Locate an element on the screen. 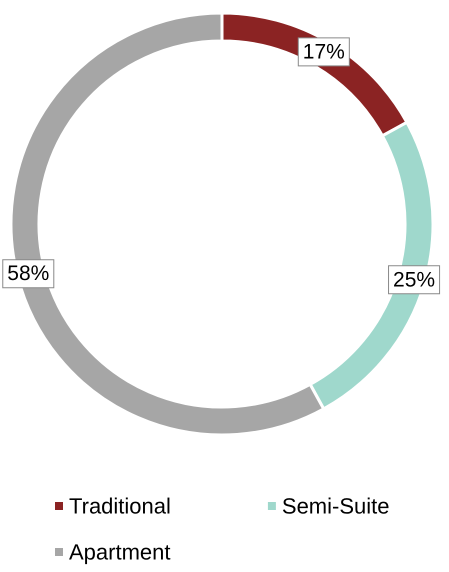  data-label: 17% is located at coordinates (323, 52).